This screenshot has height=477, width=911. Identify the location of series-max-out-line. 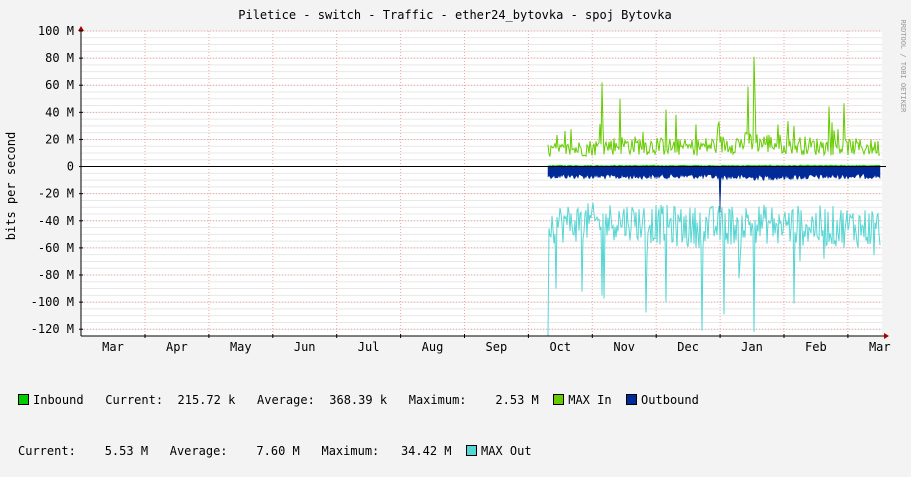
(714, 269).